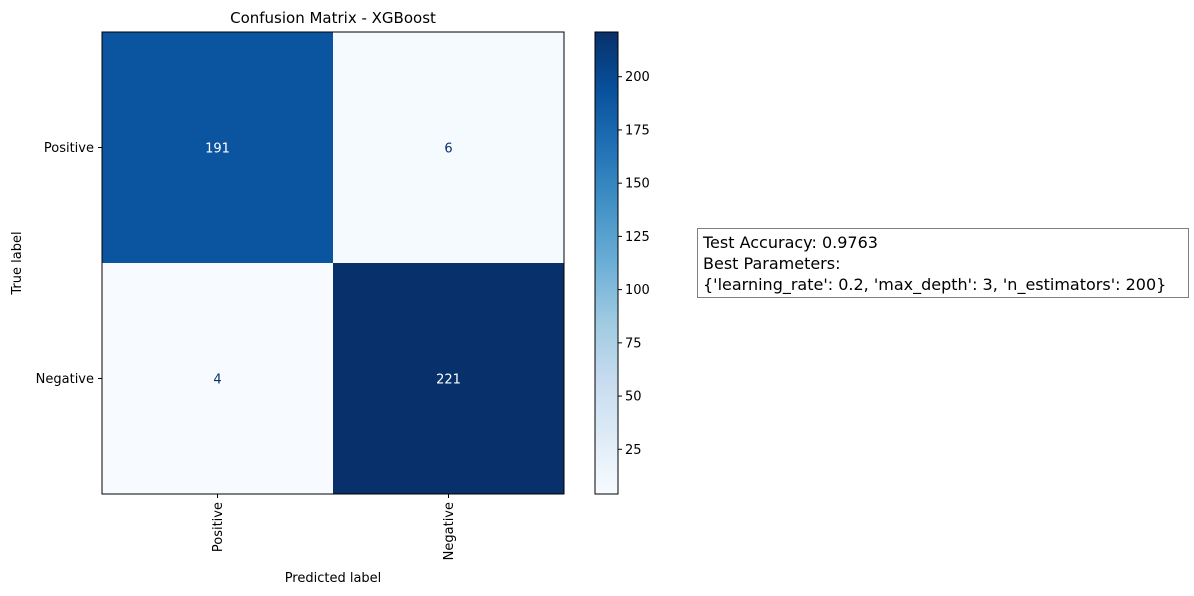 Image resolution: width=1194 pixels, height=596 pixels. I want to click on x-axis-ticks: Positive Negative, so click(334, 527).